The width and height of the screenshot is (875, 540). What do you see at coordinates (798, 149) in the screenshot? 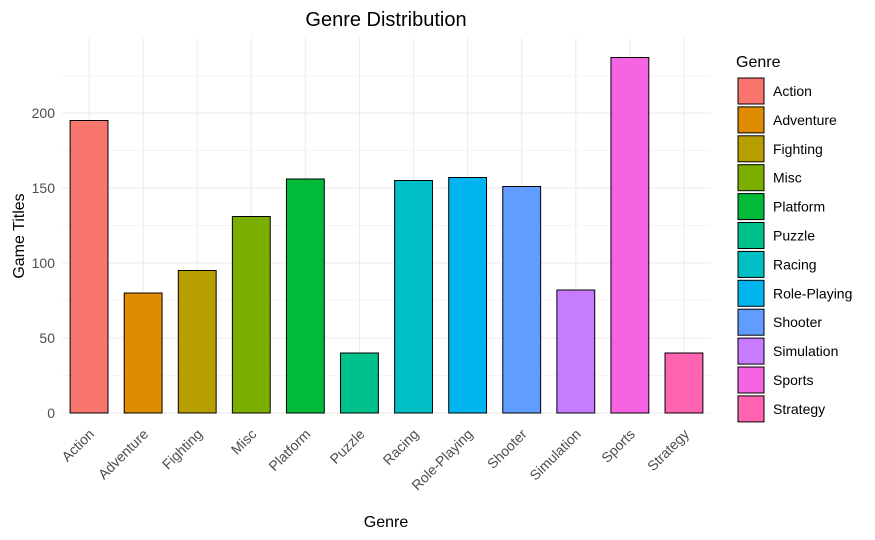
I see `legend-label: Fighting` at bounding box center [798, 149].